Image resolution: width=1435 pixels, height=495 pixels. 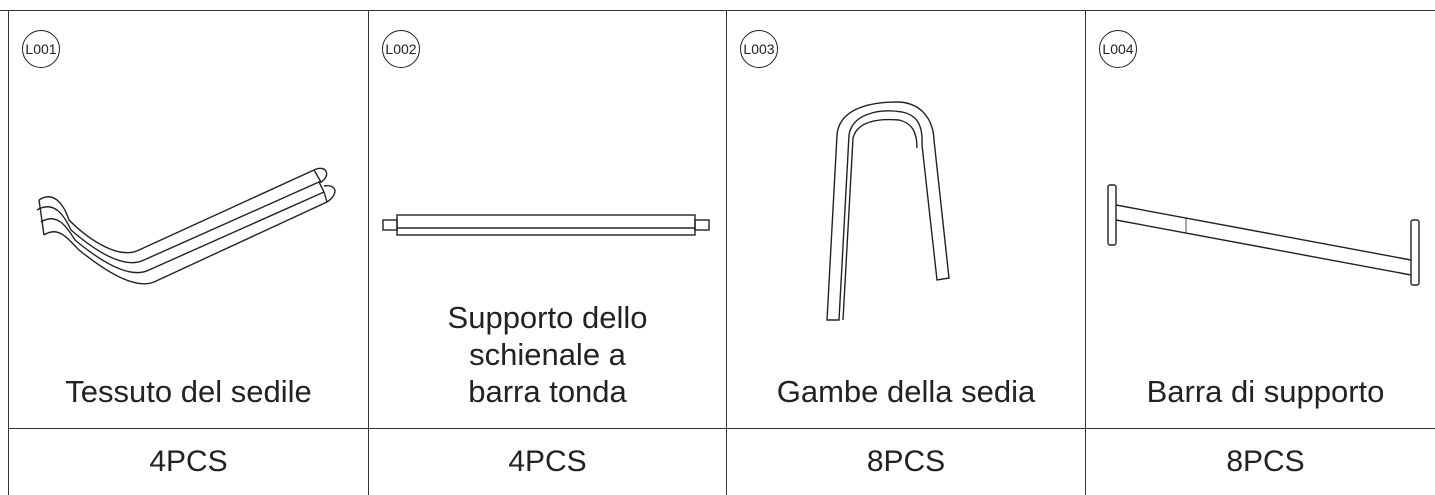 What do you see at coordinates (41, 49) in the screenshot?
I see `part-code: L001` at bounding box center [41, 49].